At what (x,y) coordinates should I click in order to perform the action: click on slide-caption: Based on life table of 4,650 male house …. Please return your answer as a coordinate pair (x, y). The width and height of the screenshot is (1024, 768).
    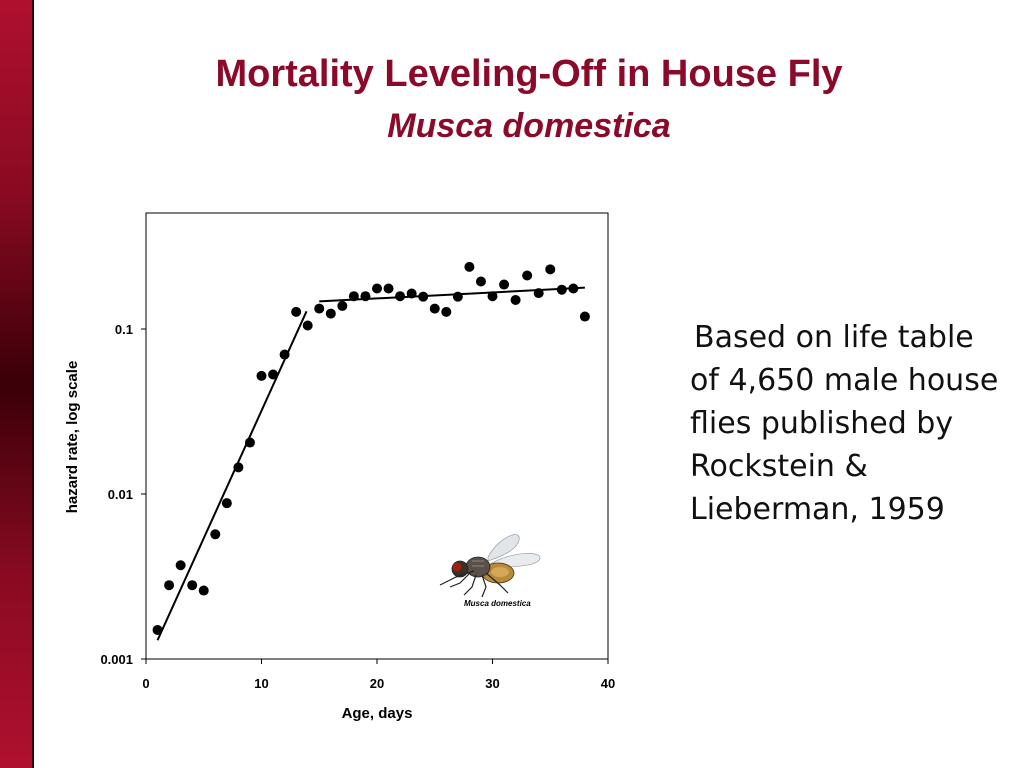
    Looking at the image, I should click on (844, 423).